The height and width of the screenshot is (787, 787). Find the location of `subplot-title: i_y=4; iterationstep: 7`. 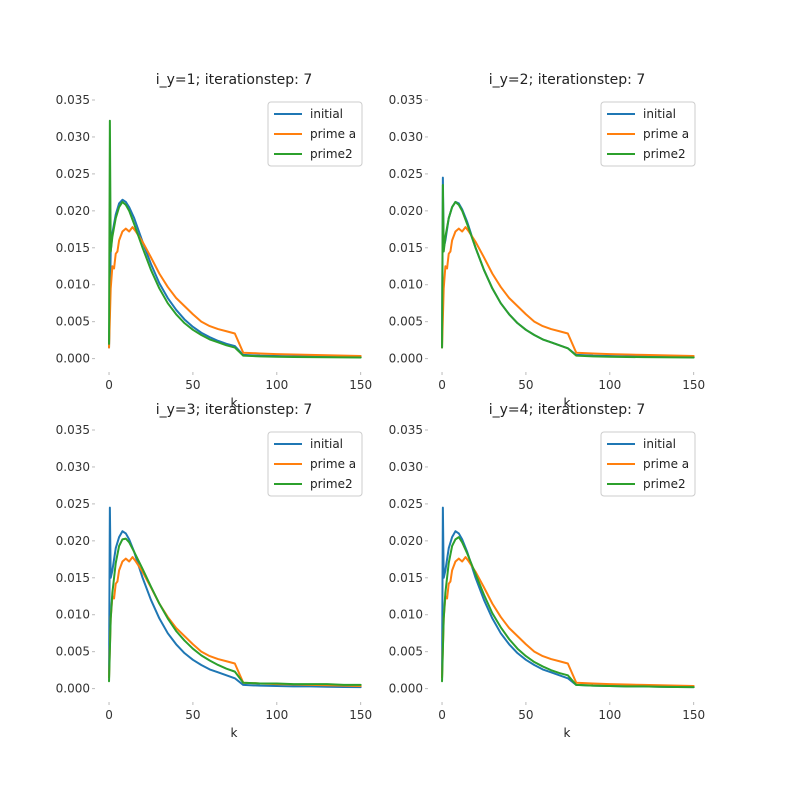

subplot-title: i_y=4; iterationstep: 7 is located at coordinates (567, 410).